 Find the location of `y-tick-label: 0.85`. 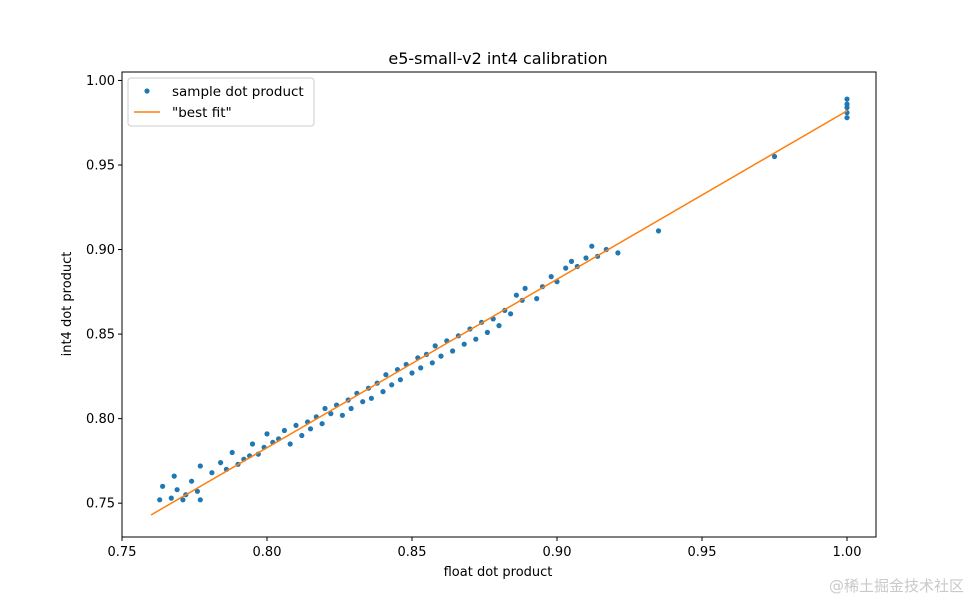

y-tick-label: 0.85 is located at coordinates (100, 335).